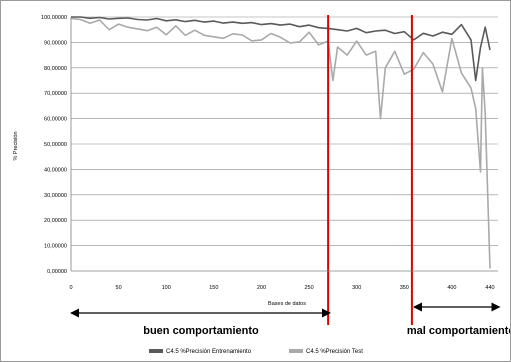 The height and width of the screenshot is (362, 511). What do you see at coordinates (458, 331) in the screenshot?
I see `annotation-label-2: mal comportamiento` at bounding box center [458, 331].